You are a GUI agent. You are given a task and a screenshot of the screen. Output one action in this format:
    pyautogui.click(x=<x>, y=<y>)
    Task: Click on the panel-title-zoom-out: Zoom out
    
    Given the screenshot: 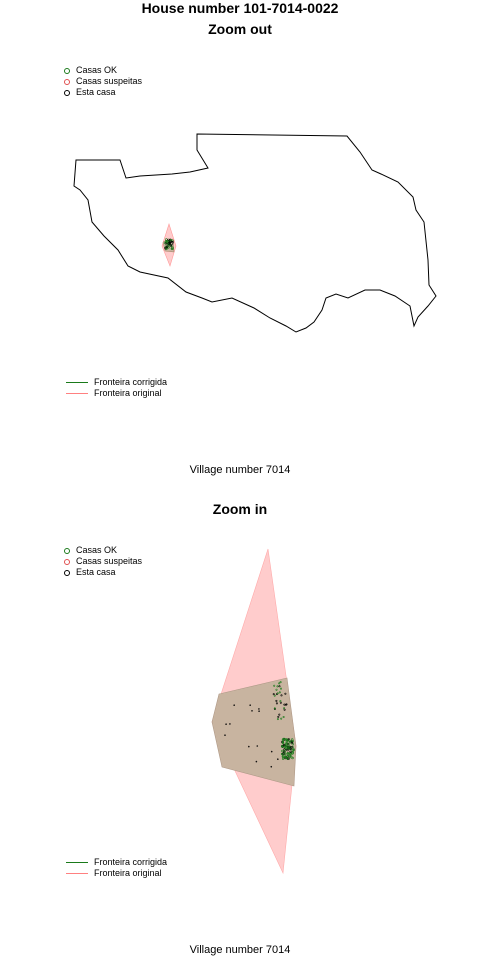 What is the action you would take?
    pyautogui.click(x=240, y=29)
    